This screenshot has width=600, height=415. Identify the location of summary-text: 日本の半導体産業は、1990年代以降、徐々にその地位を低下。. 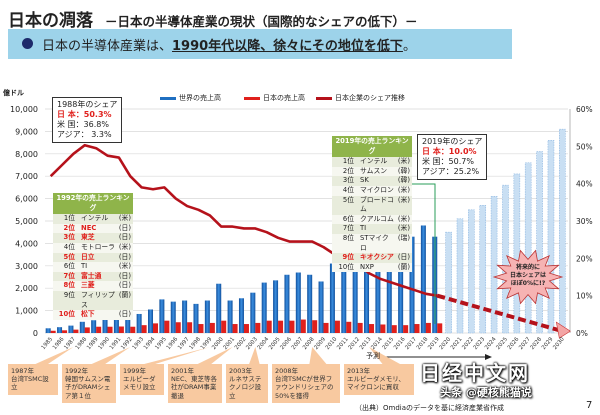
(229, 44).